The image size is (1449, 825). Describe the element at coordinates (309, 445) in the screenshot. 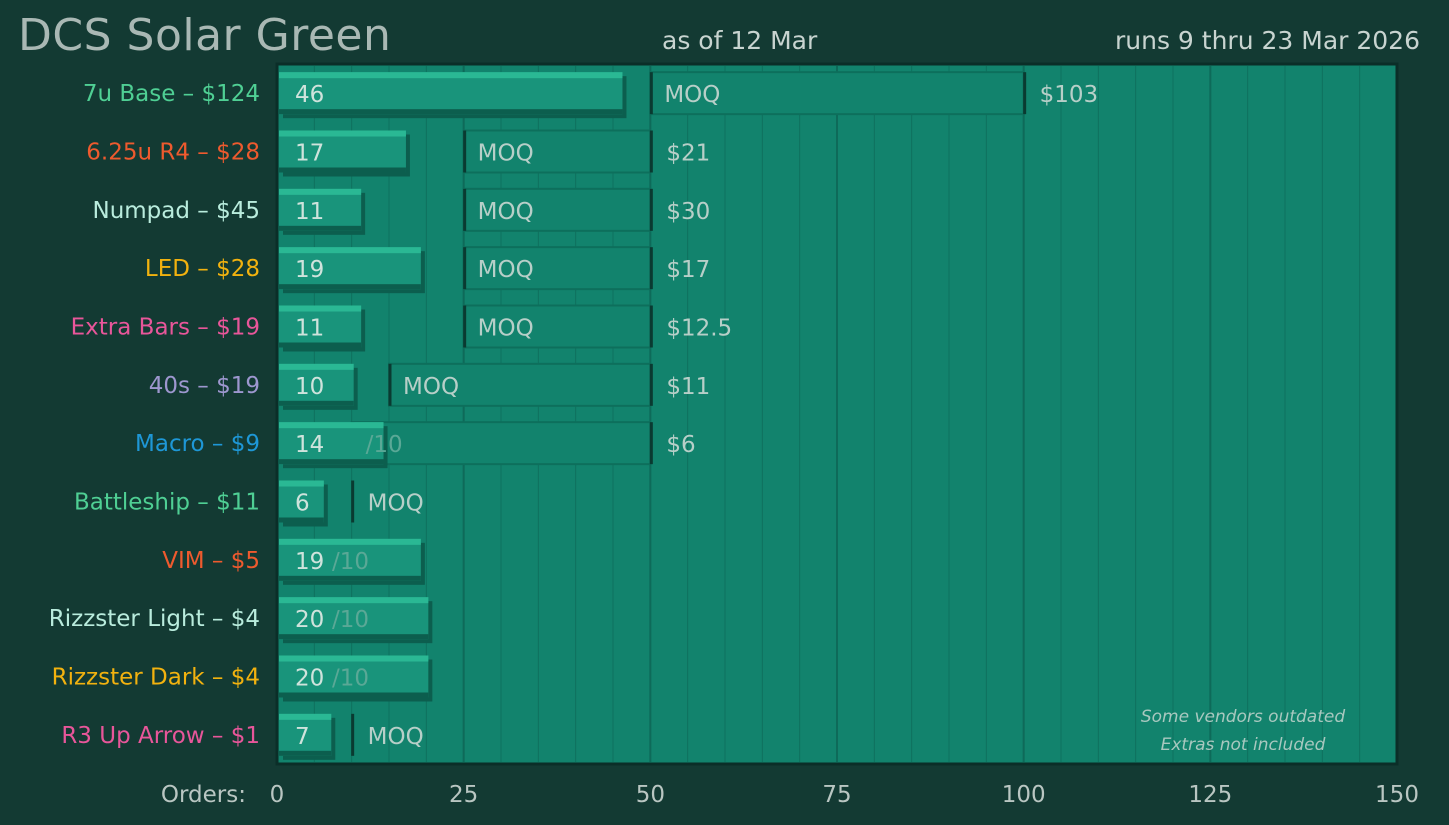

I see `bar-value-label: 14` at that location.